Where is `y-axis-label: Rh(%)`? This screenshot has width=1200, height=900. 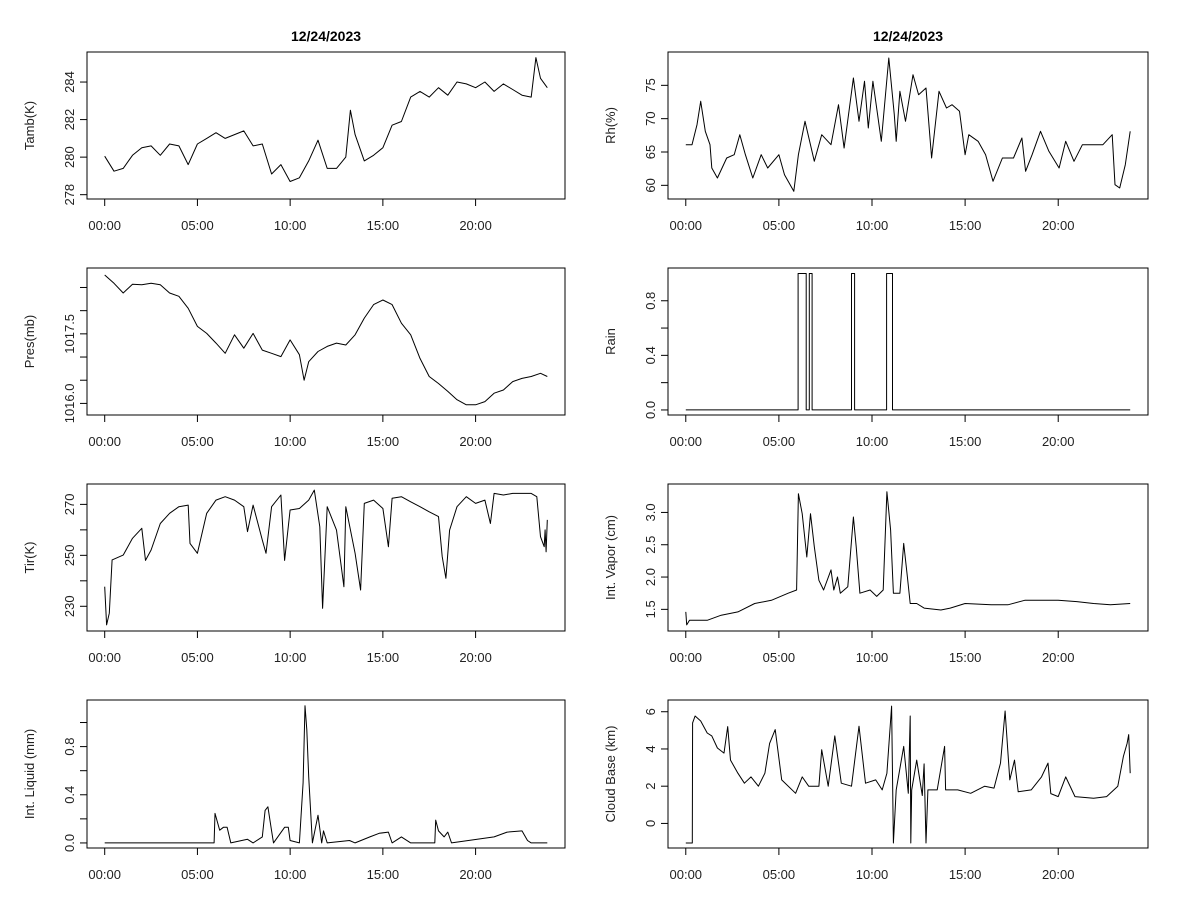 y-axis-label: Rh(%) is located at coordinates (610, 125).